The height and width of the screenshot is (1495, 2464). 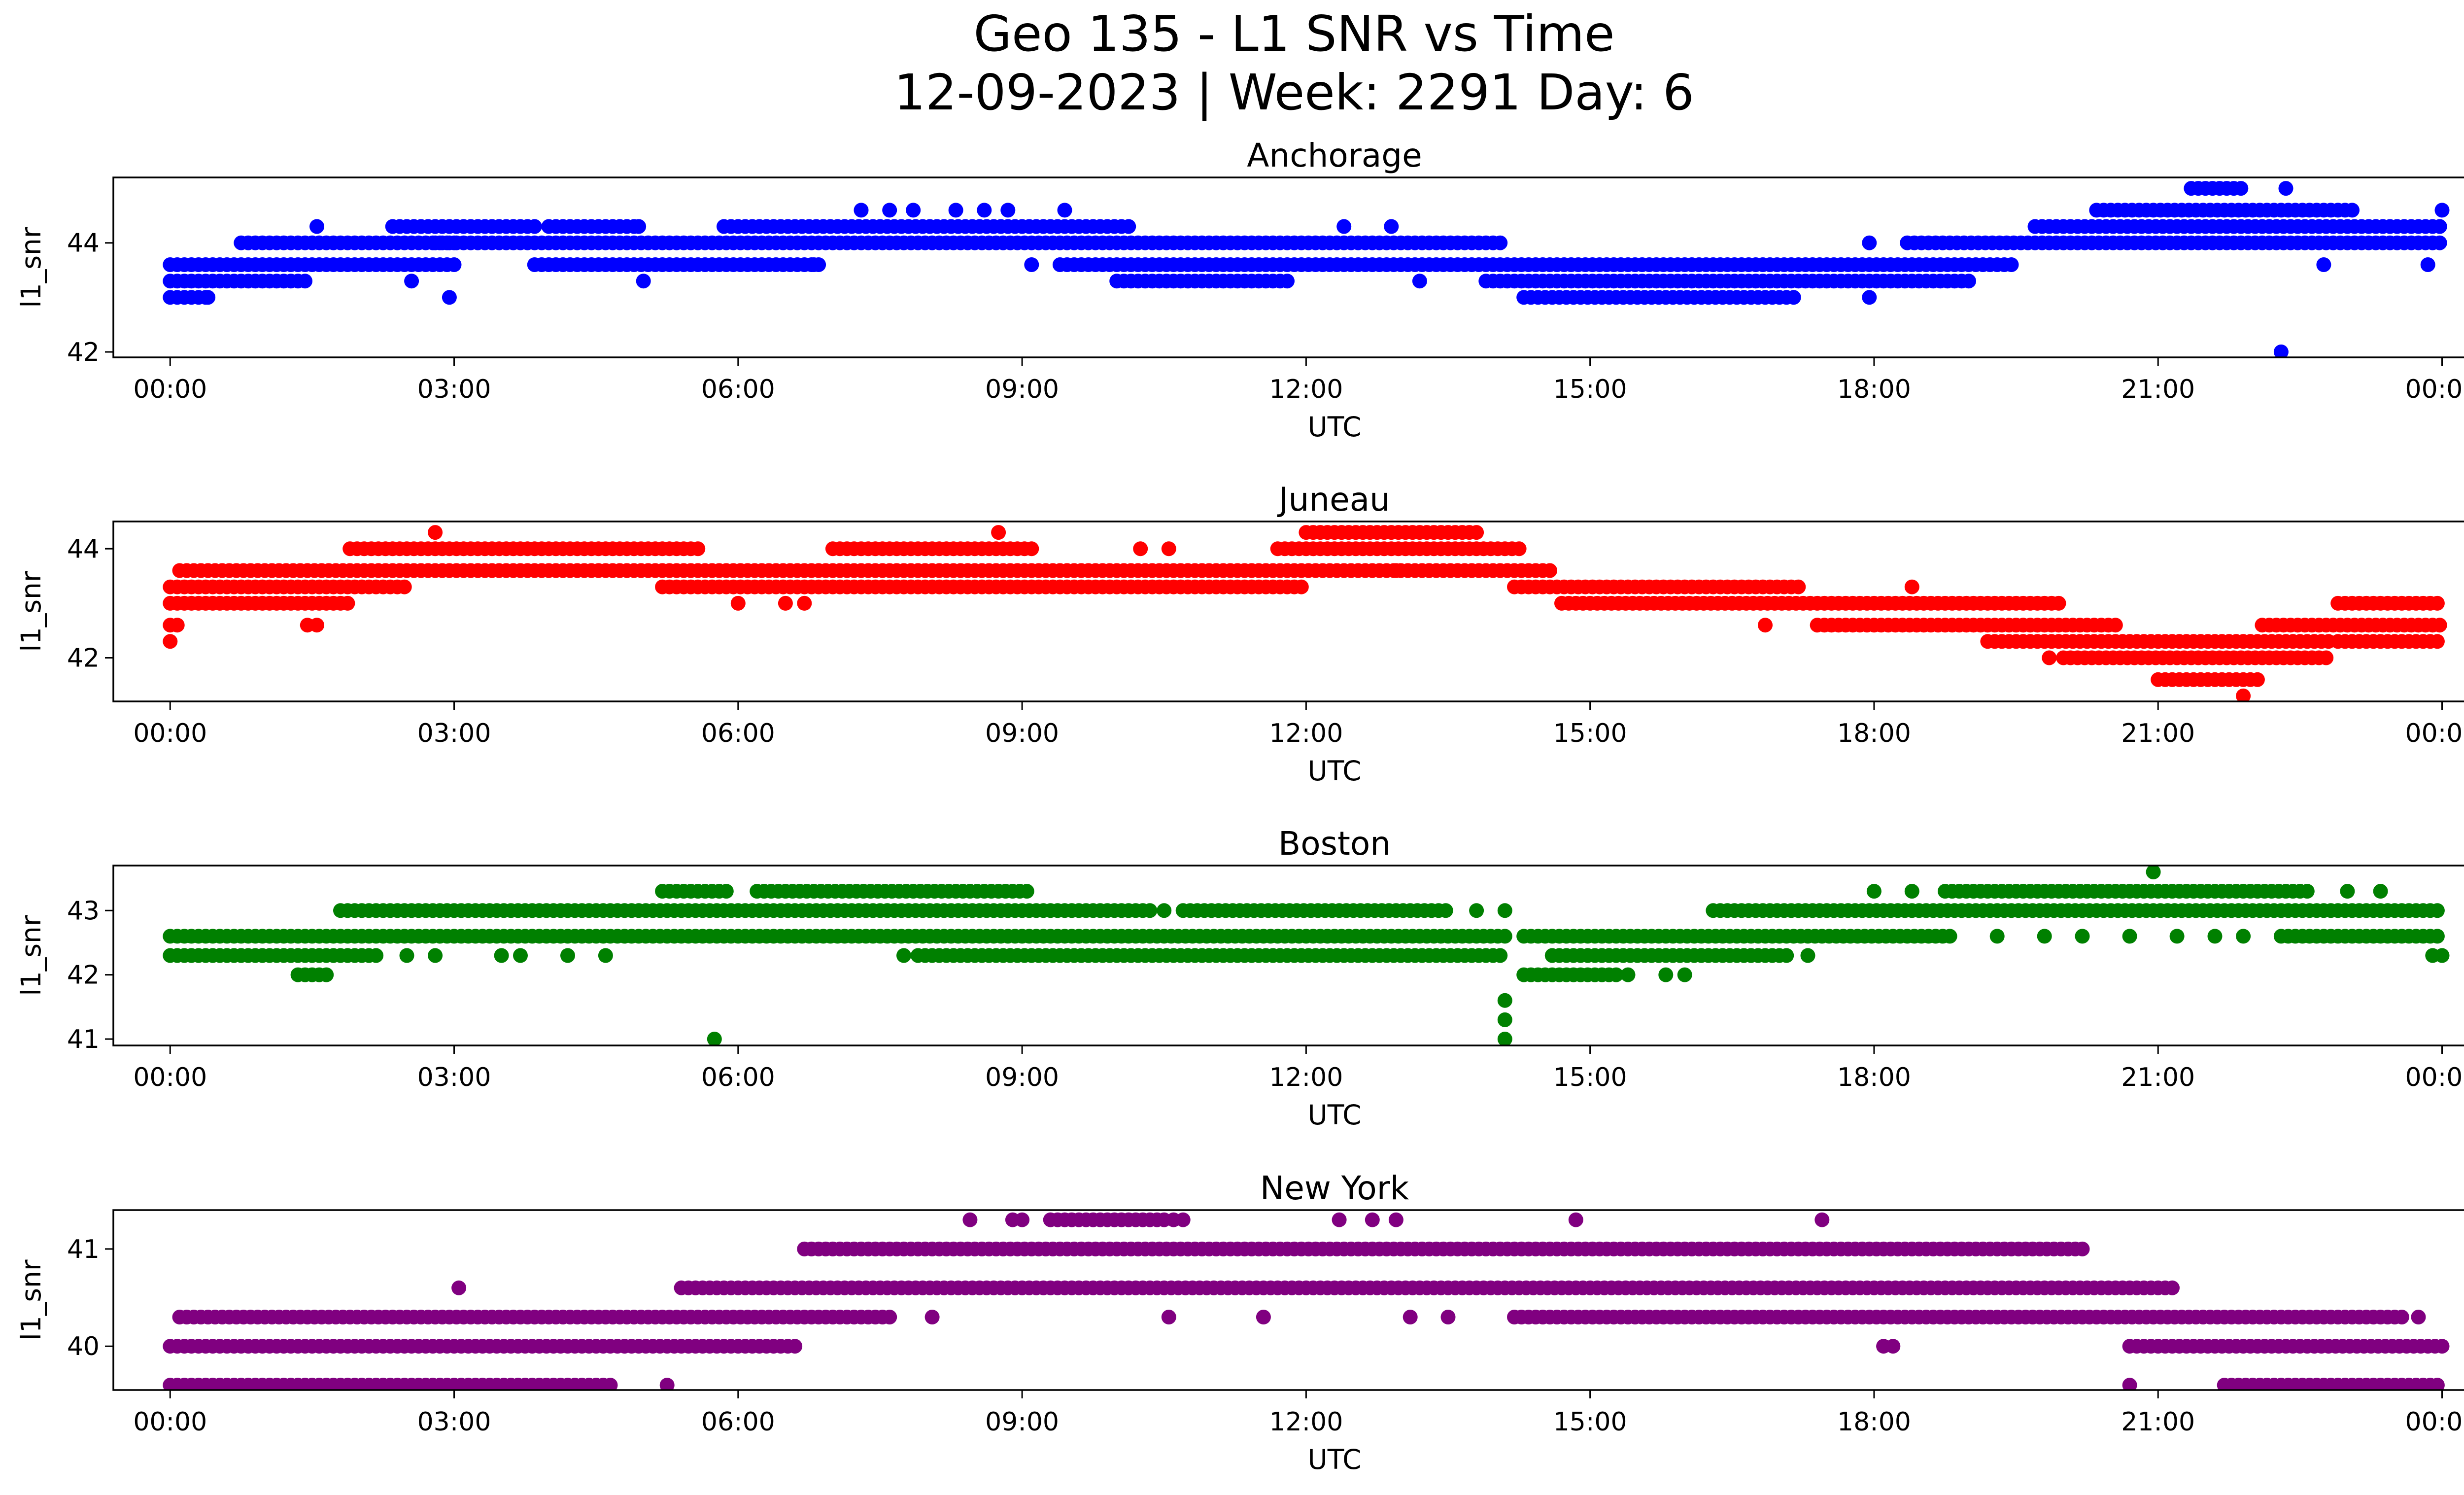 What do you see at coordinates (83, 549) in the screenshot?
I see `y-tick-label: 44` at bounding box center [83, 549].